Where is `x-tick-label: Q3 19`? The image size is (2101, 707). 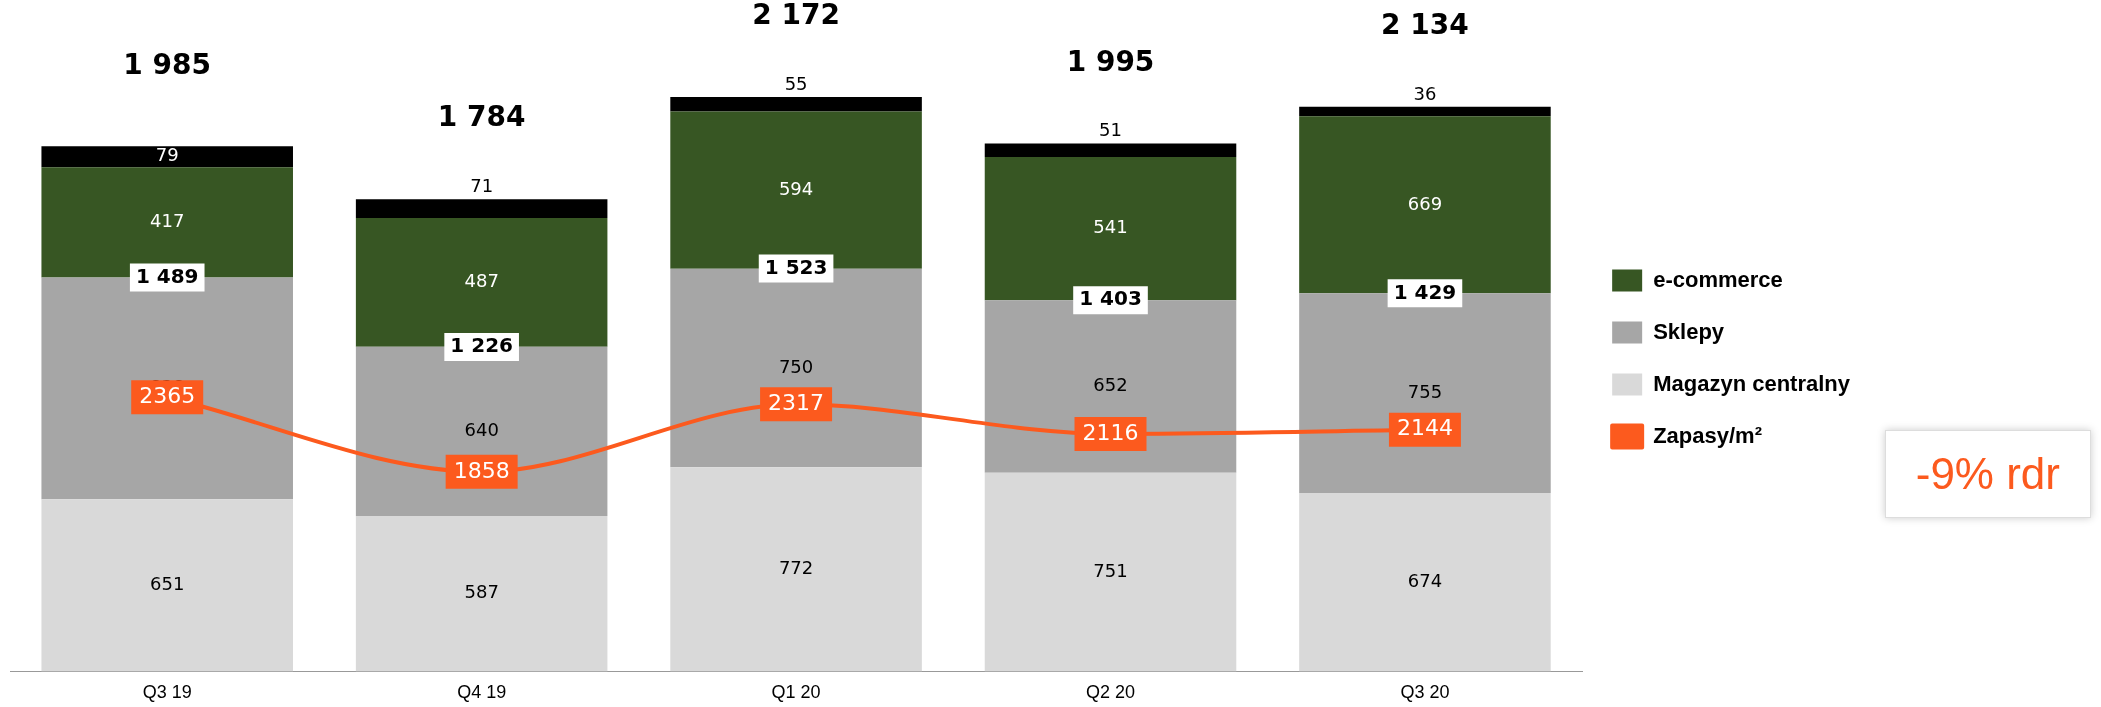 x-tick-label: Q3 19 is located at coordinates (167, 692).